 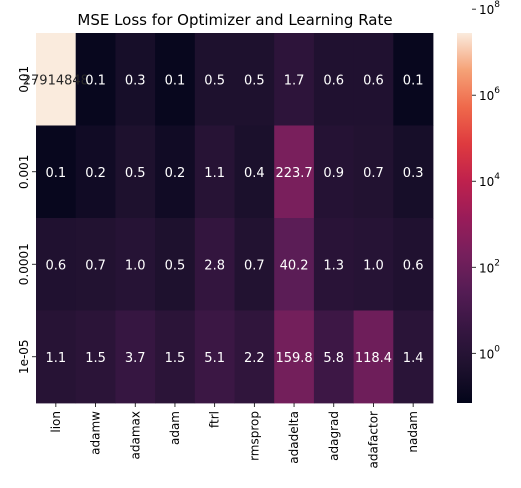 I want to click on colorbar-tick-label: 10⁶, so click(x=489, y=94).